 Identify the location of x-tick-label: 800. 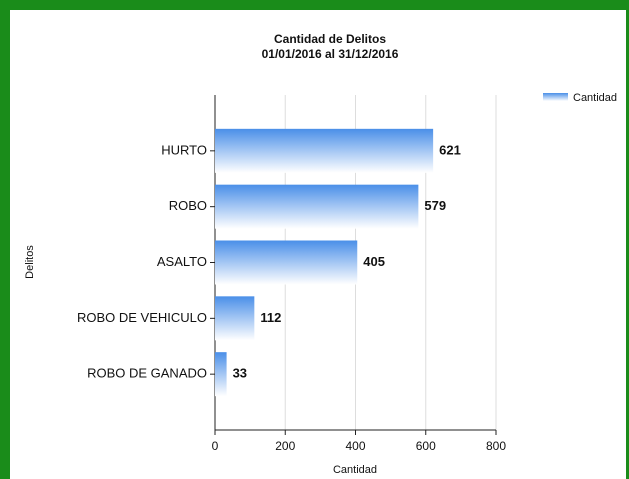
(496, 446).